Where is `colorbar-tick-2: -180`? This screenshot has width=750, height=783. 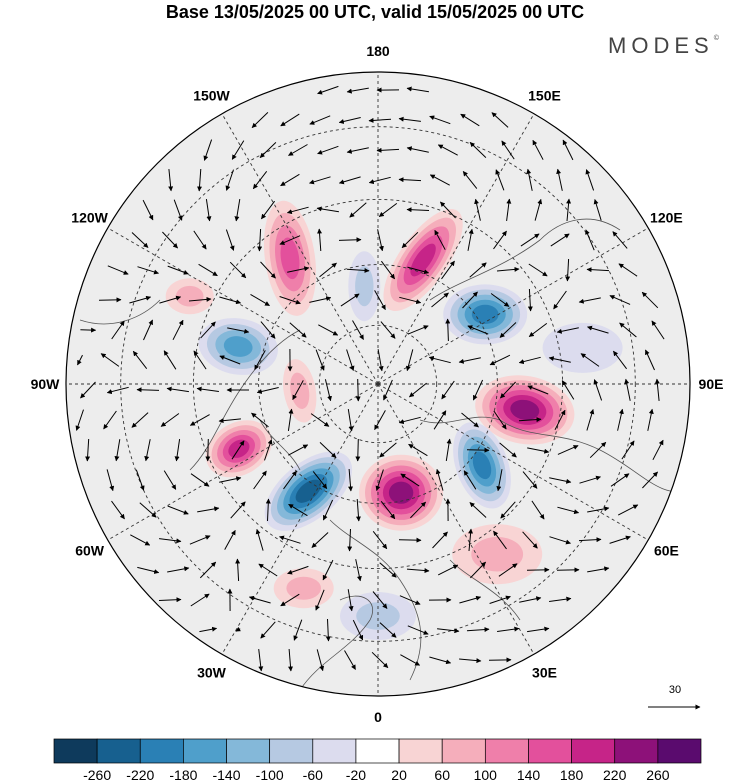 colorbar-tick-2: -180 is located at coordinates (183, 775).